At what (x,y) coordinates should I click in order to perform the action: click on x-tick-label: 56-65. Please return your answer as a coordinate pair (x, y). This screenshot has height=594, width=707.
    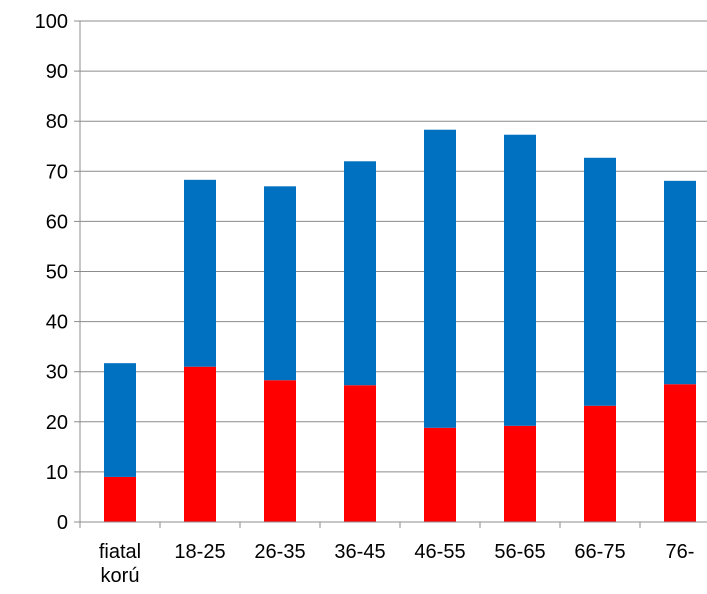
    Looking at the image, I should click on (519, 552).